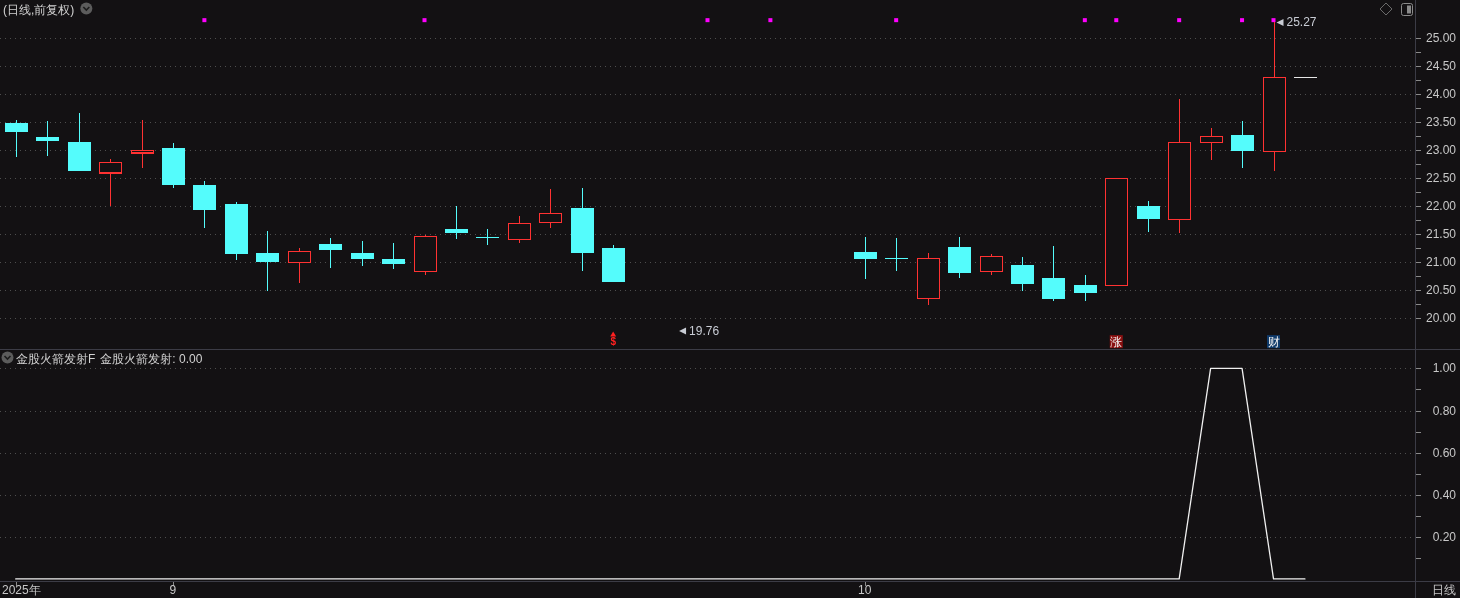 The width and height of the screenshot is (1460, 598). Describe the element at coordinates (1444, 536) in the screenshot. I see `y-tick-label: 0.20` at that location.